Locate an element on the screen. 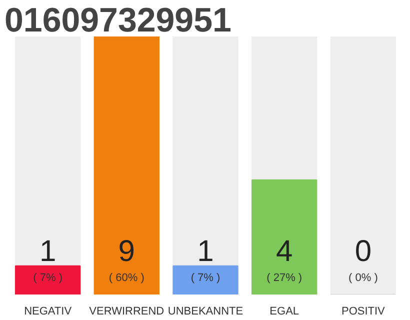 This screenshot has height=320, width=410. x-tick-label: VERWIRREND is located at coordinates (126, 312).